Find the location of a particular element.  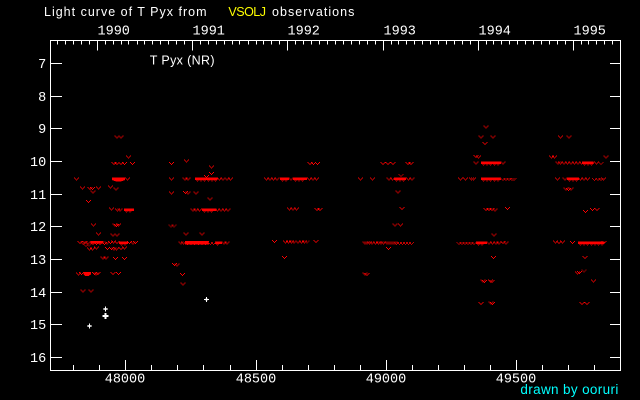

svg-text: 1993 is located at coordinates (400, 32).